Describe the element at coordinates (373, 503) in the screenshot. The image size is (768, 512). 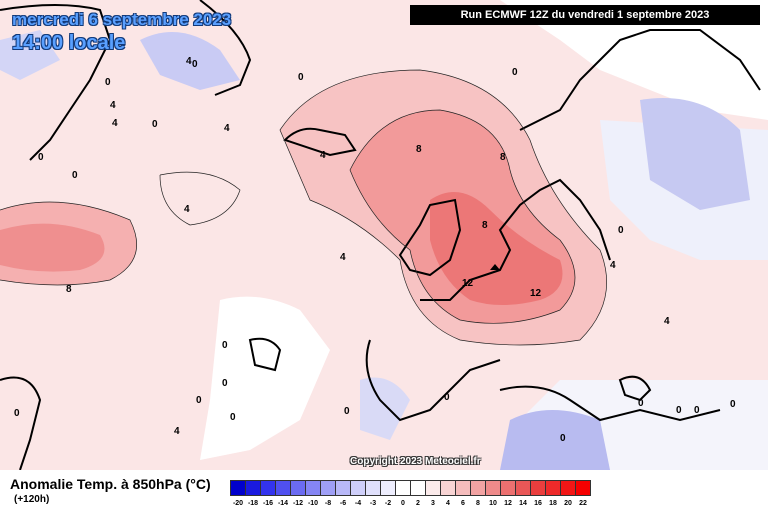
I see `scale-label: -3` at that location.